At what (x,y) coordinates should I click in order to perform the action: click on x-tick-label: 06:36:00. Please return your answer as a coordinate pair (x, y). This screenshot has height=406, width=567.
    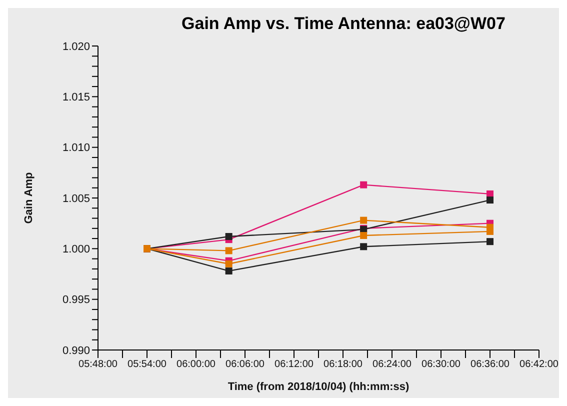
    Looking at the image, I should click on (490, 364).